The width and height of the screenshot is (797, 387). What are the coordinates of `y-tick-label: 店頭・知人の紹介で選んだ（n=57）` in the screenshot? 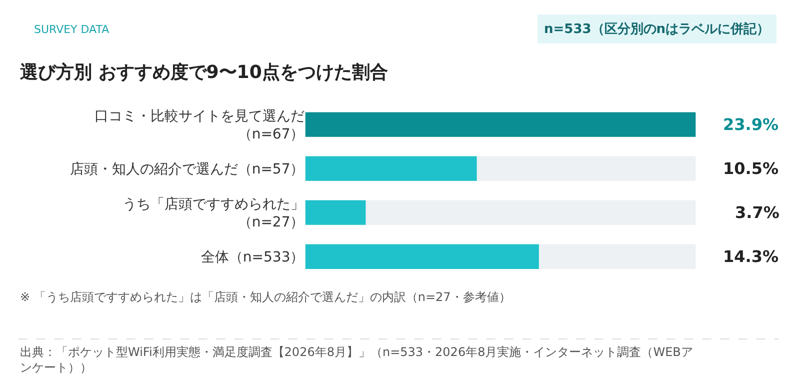 It's located at (187, 169).